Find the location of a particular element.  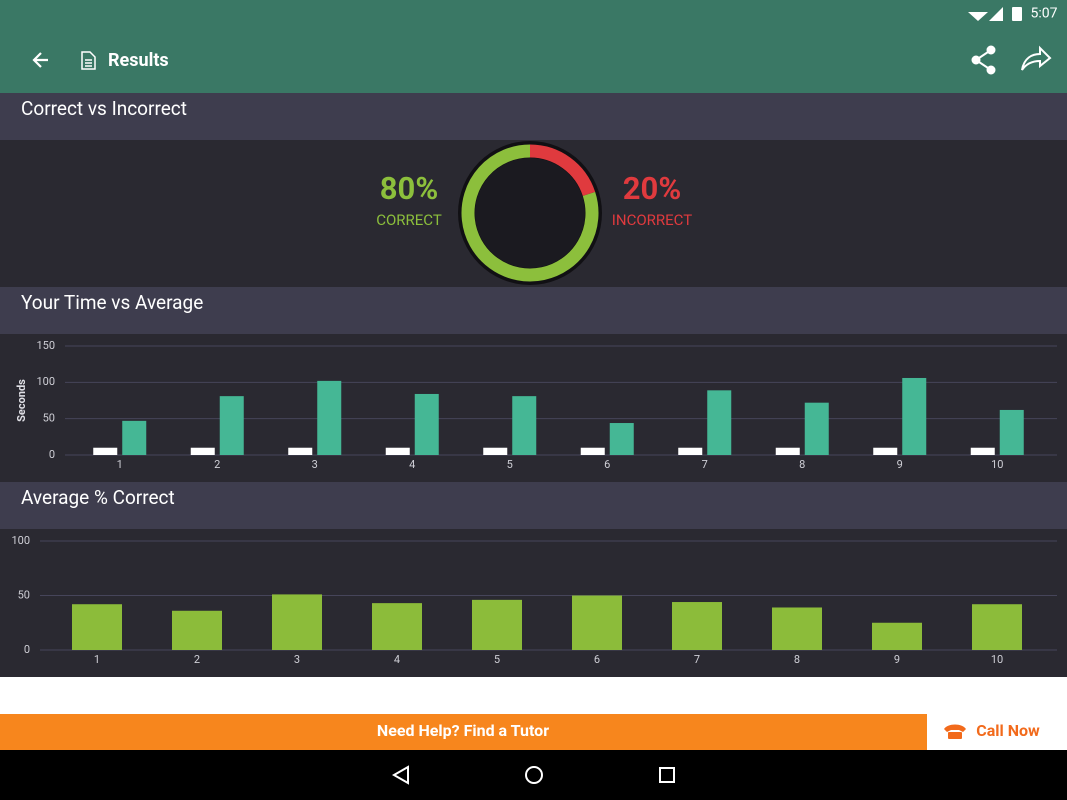

nav-recents is located at coordinates (667, 775).